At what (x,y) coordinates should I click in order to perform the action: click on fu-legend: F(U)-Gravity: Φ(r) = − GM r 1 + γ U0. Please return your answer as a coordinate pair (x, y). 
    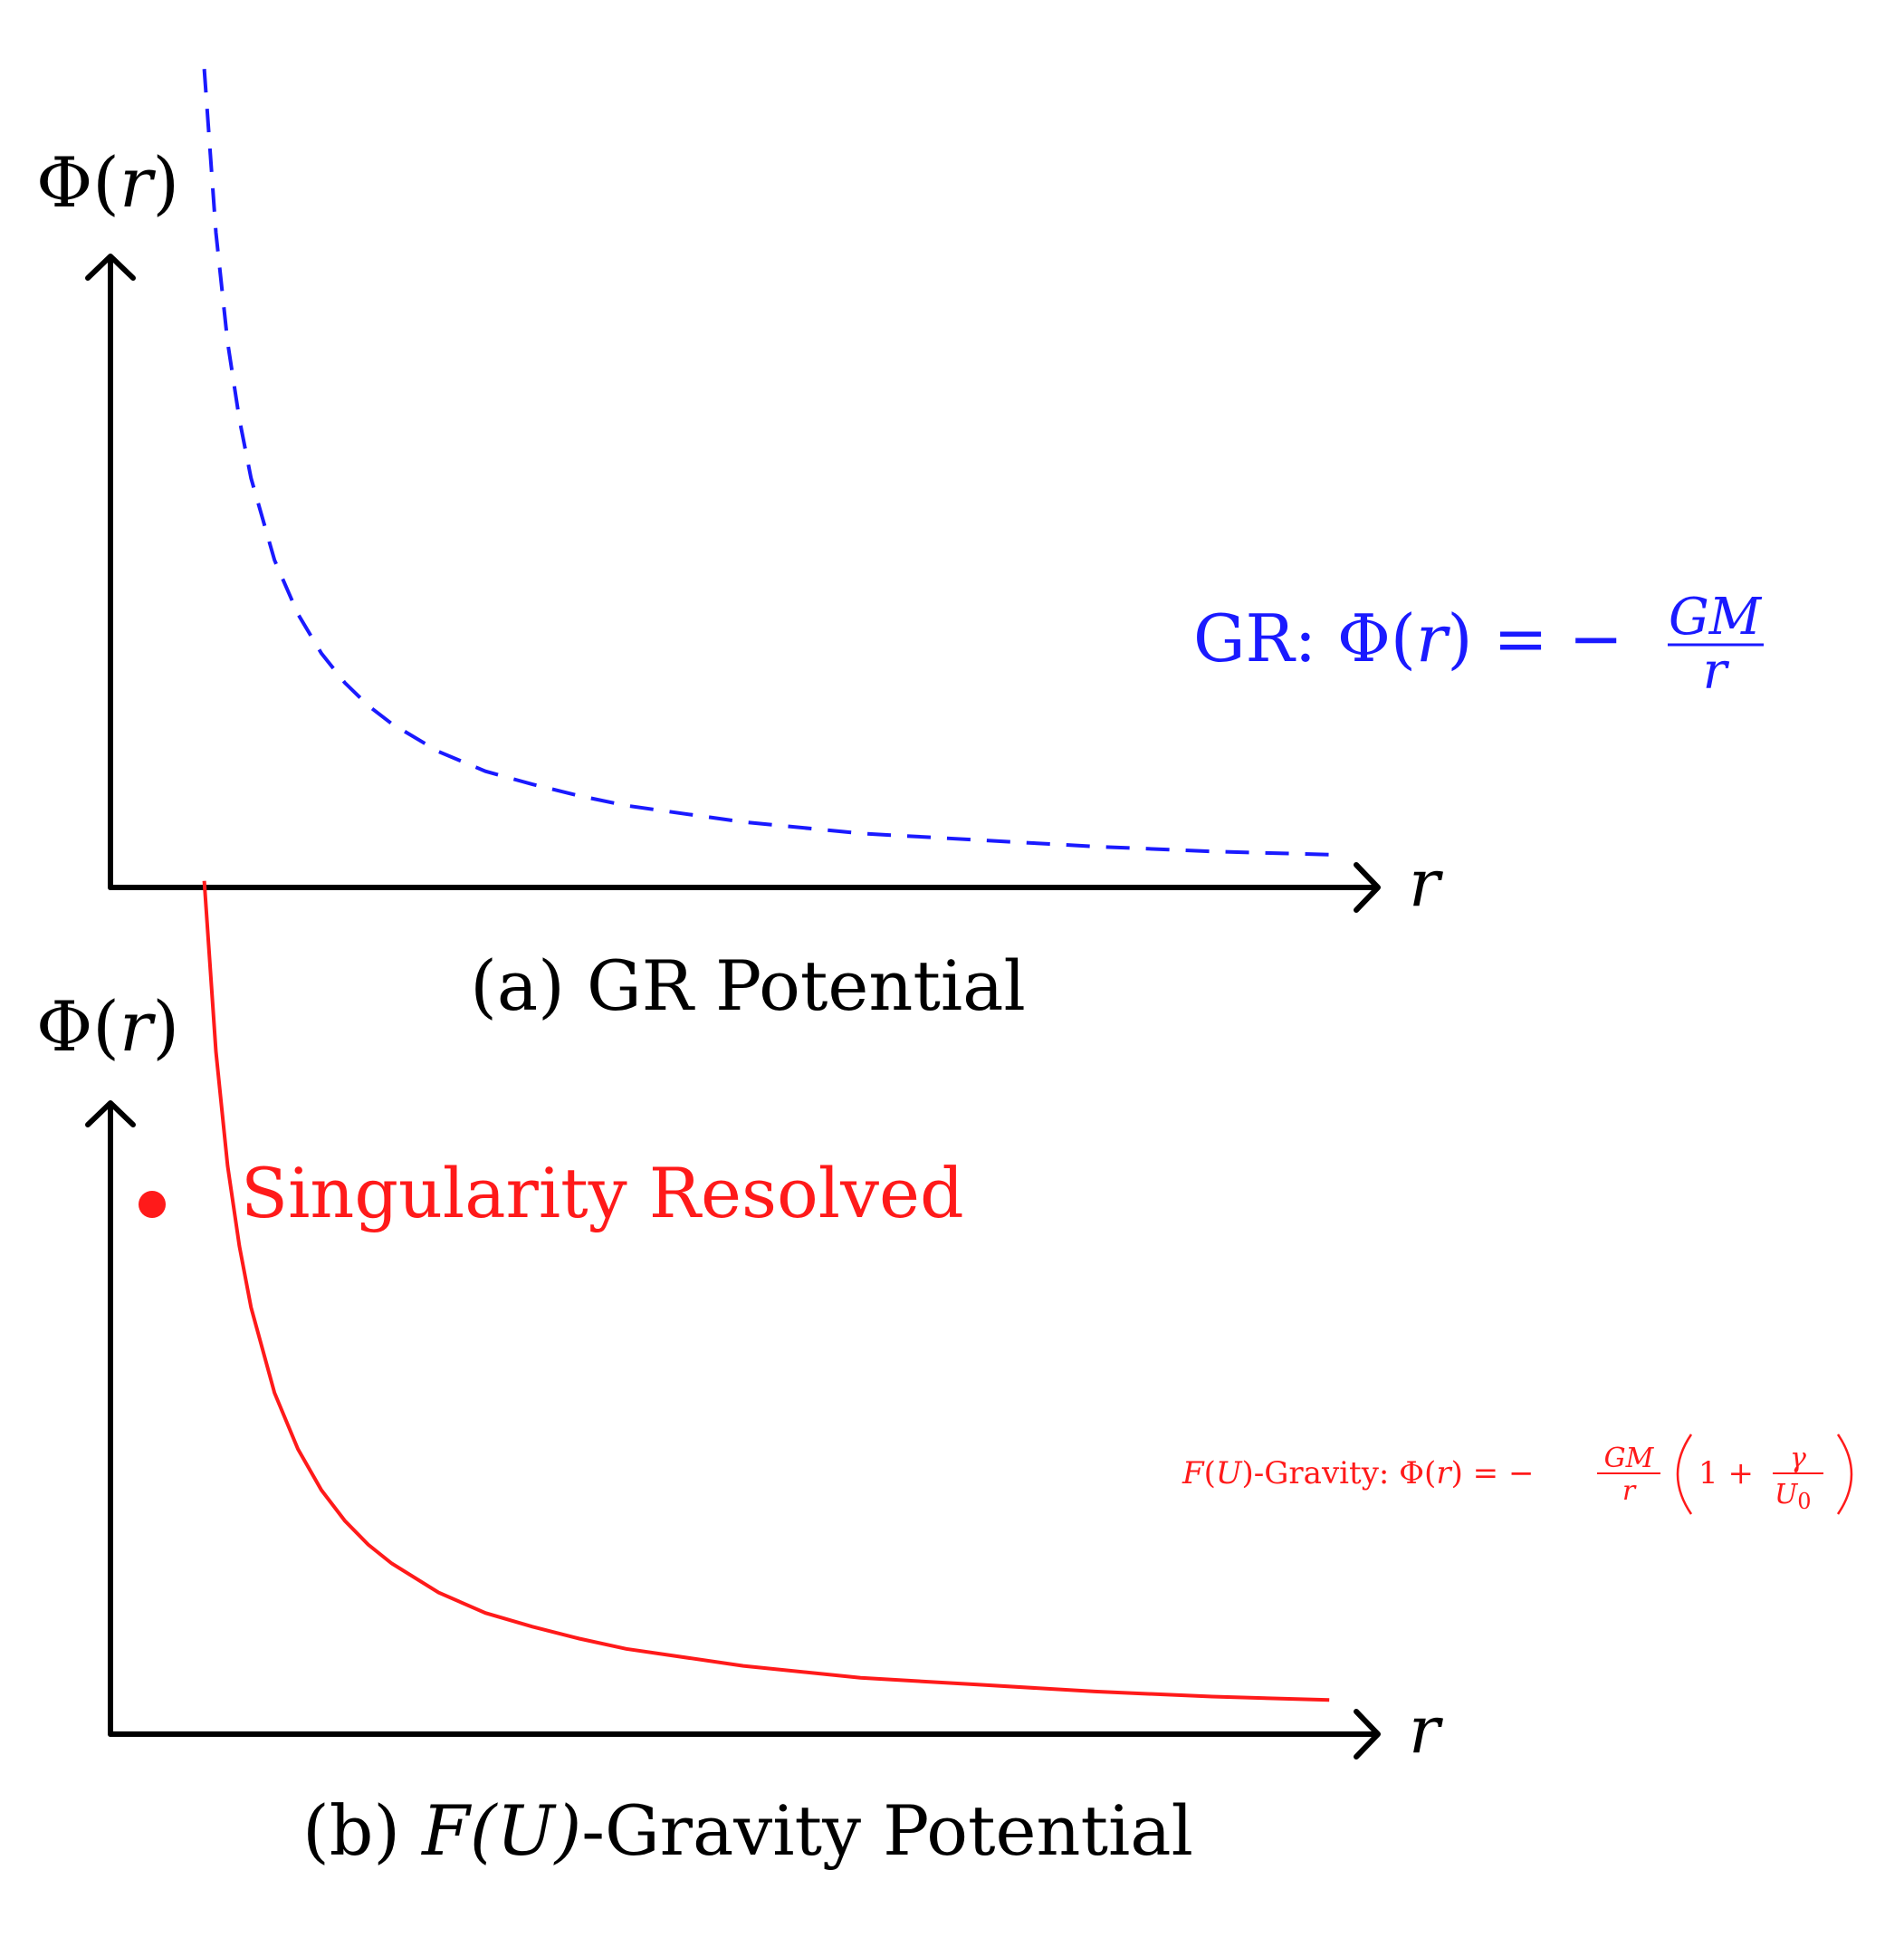
    Looking at the image, I should click on (1517, 1474).